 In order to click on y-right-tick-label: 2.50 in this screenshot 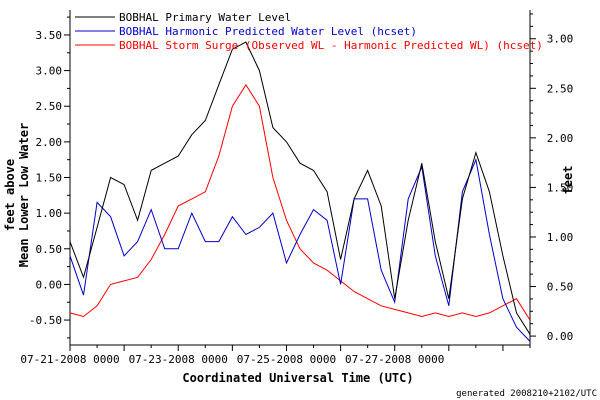, I will do `click(560, 88)`.